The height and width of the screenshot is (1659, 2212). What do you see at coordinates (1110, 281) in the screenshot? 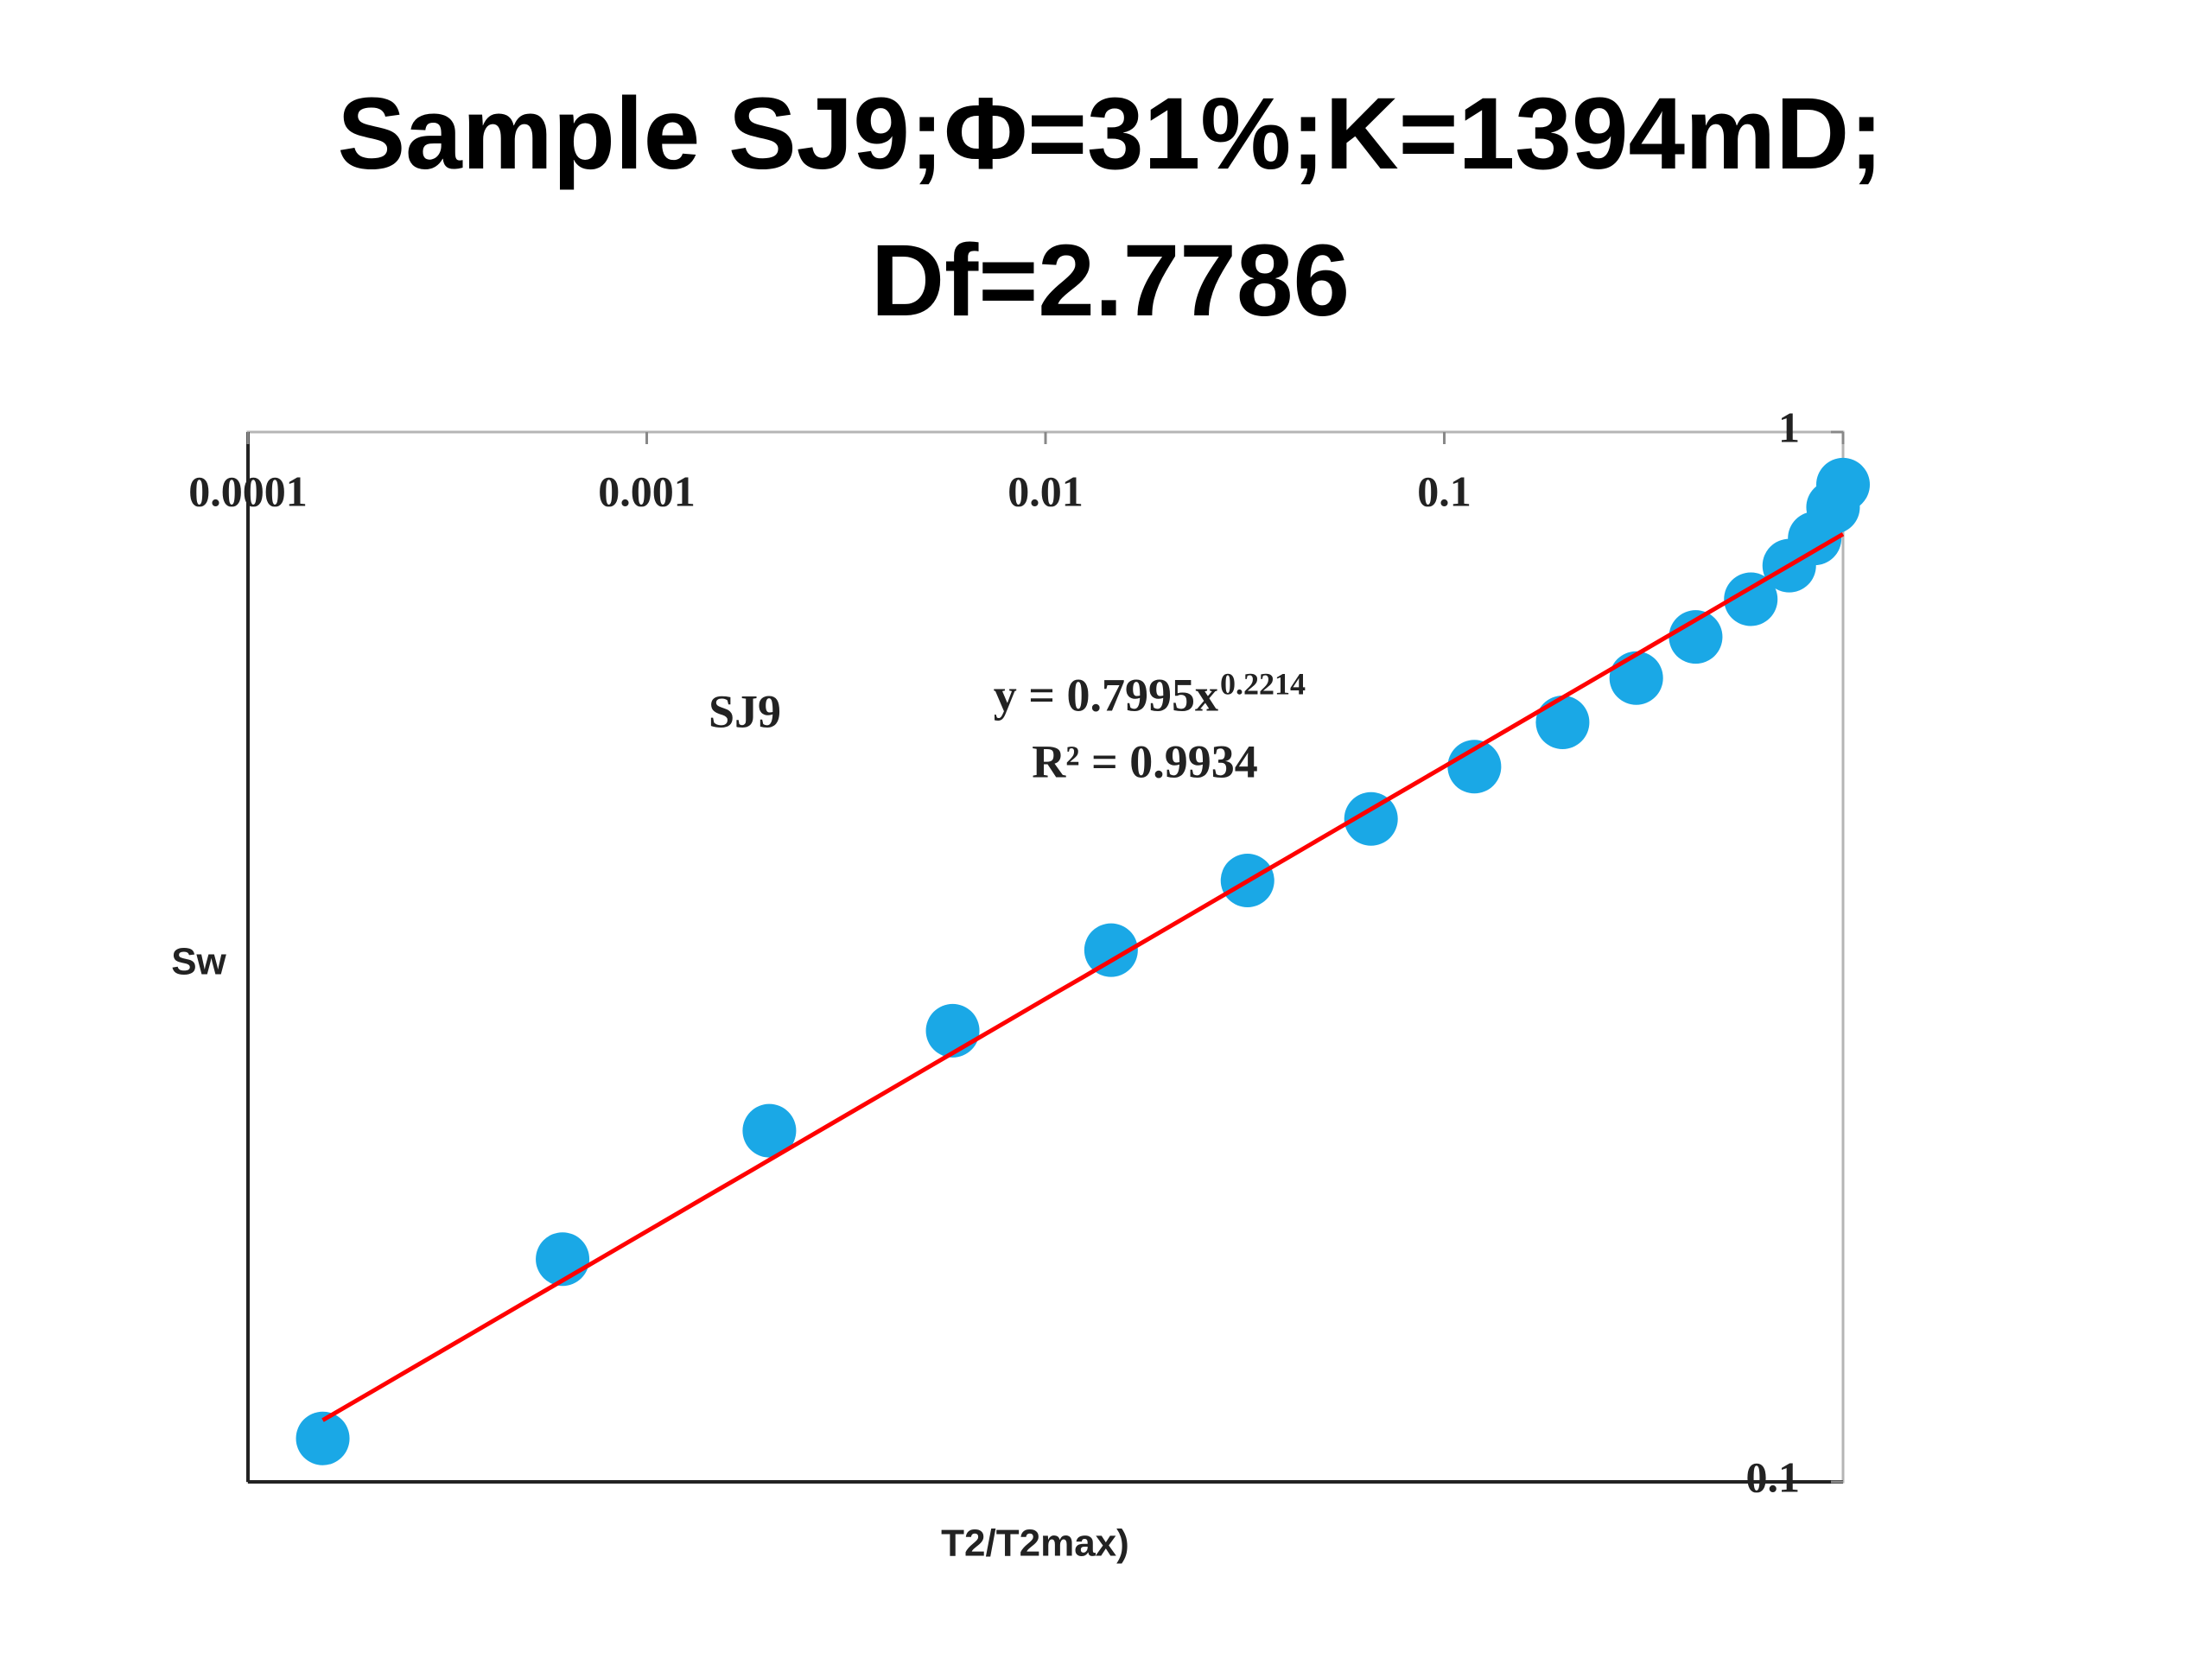
I see `chart-title: Df=2.7786` at bounding box center [1110, 281].